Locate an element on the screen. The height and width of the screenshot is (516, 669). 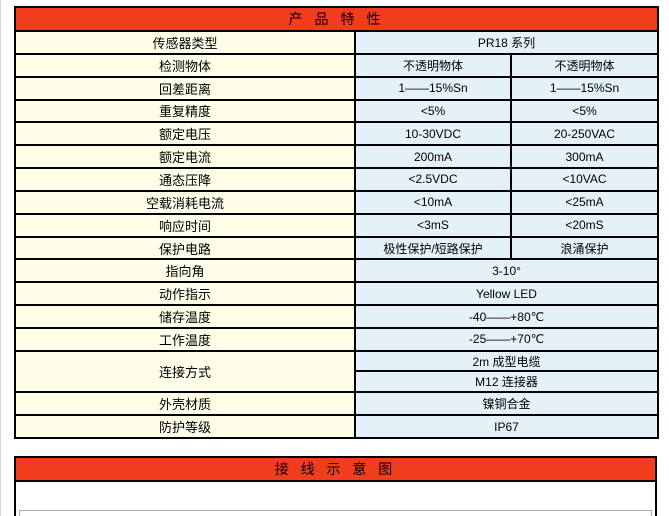
spec-row: 动作指示 Yellow LED is located at coordinates (337, 294).